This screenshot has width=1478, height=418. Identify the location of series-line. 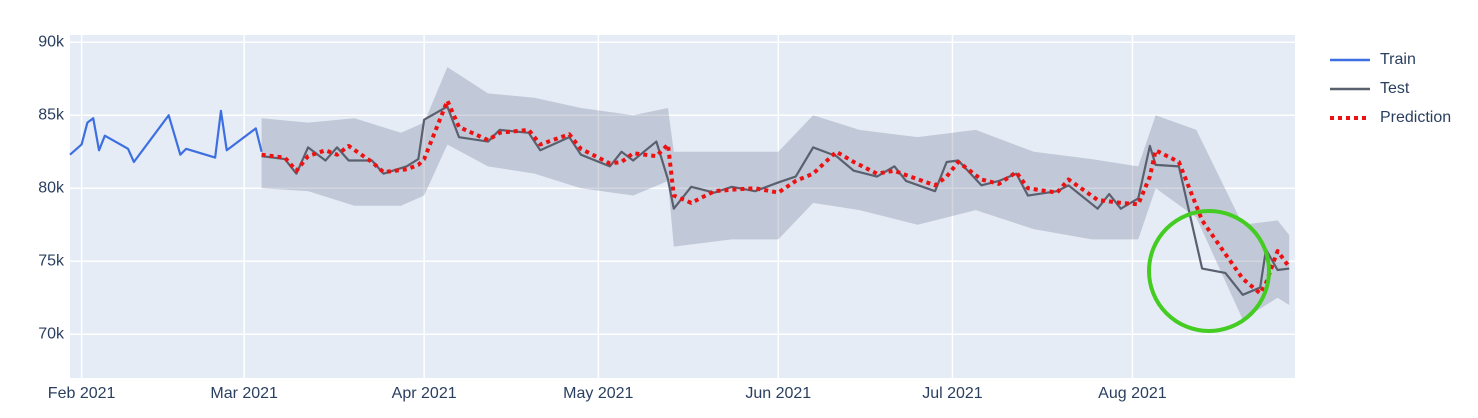
(166, 136).